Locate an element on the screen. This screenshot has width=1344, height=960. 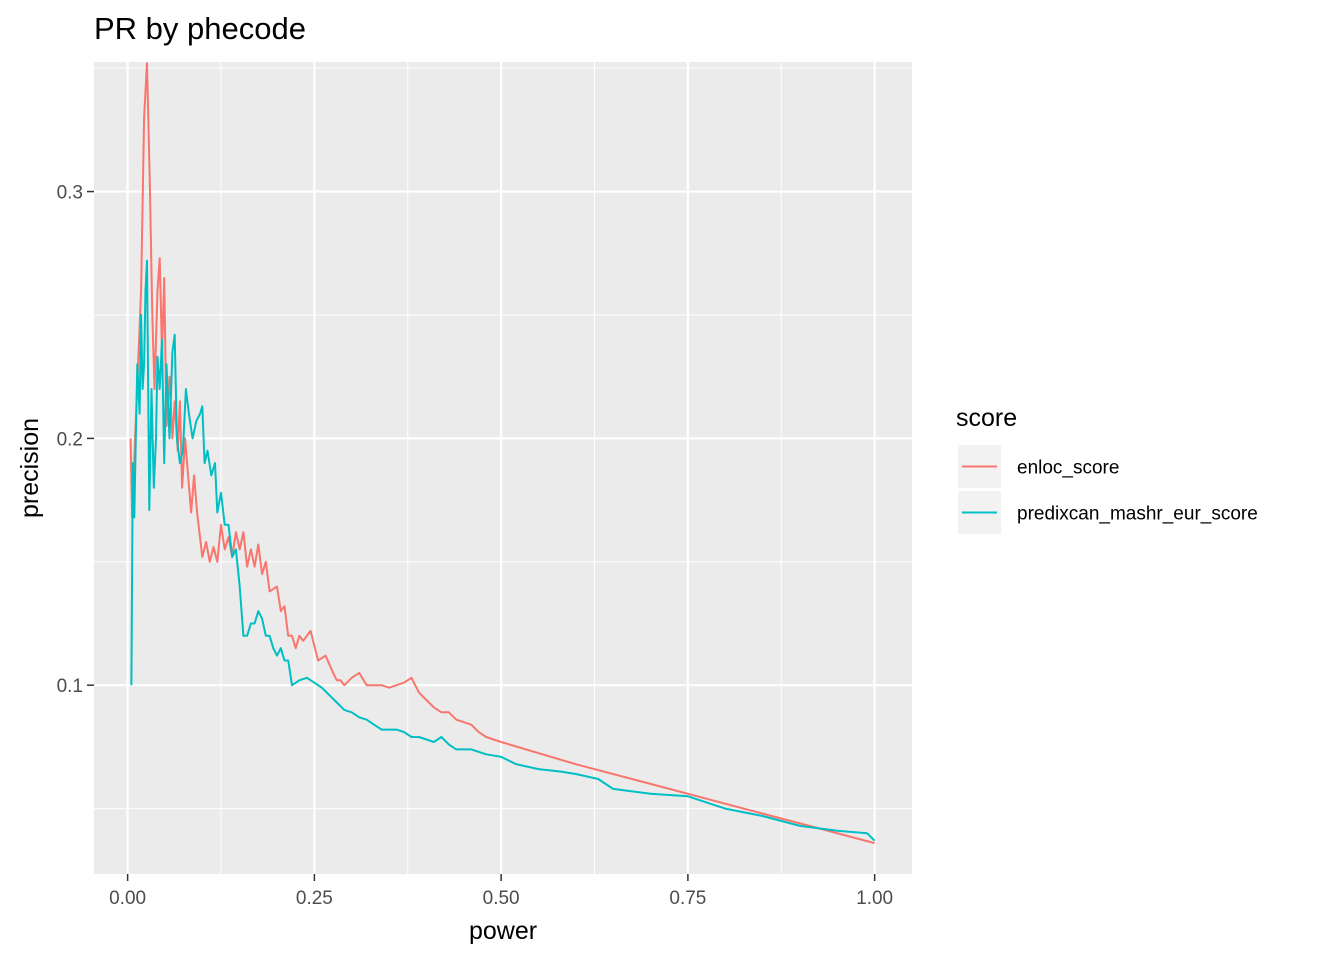
x-tick-label-0: 0.00 is located at coordinates (127, 898).